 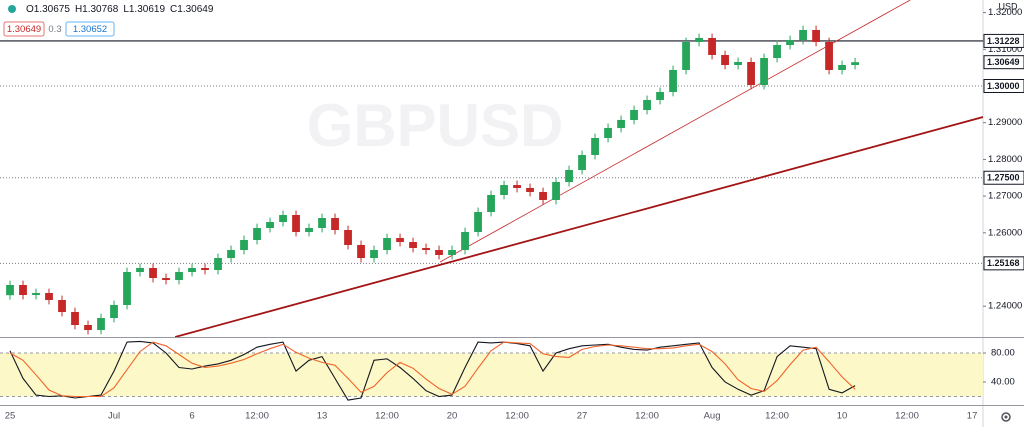 I want to click on x-tick-label: 10, so click(x=842, y=416).